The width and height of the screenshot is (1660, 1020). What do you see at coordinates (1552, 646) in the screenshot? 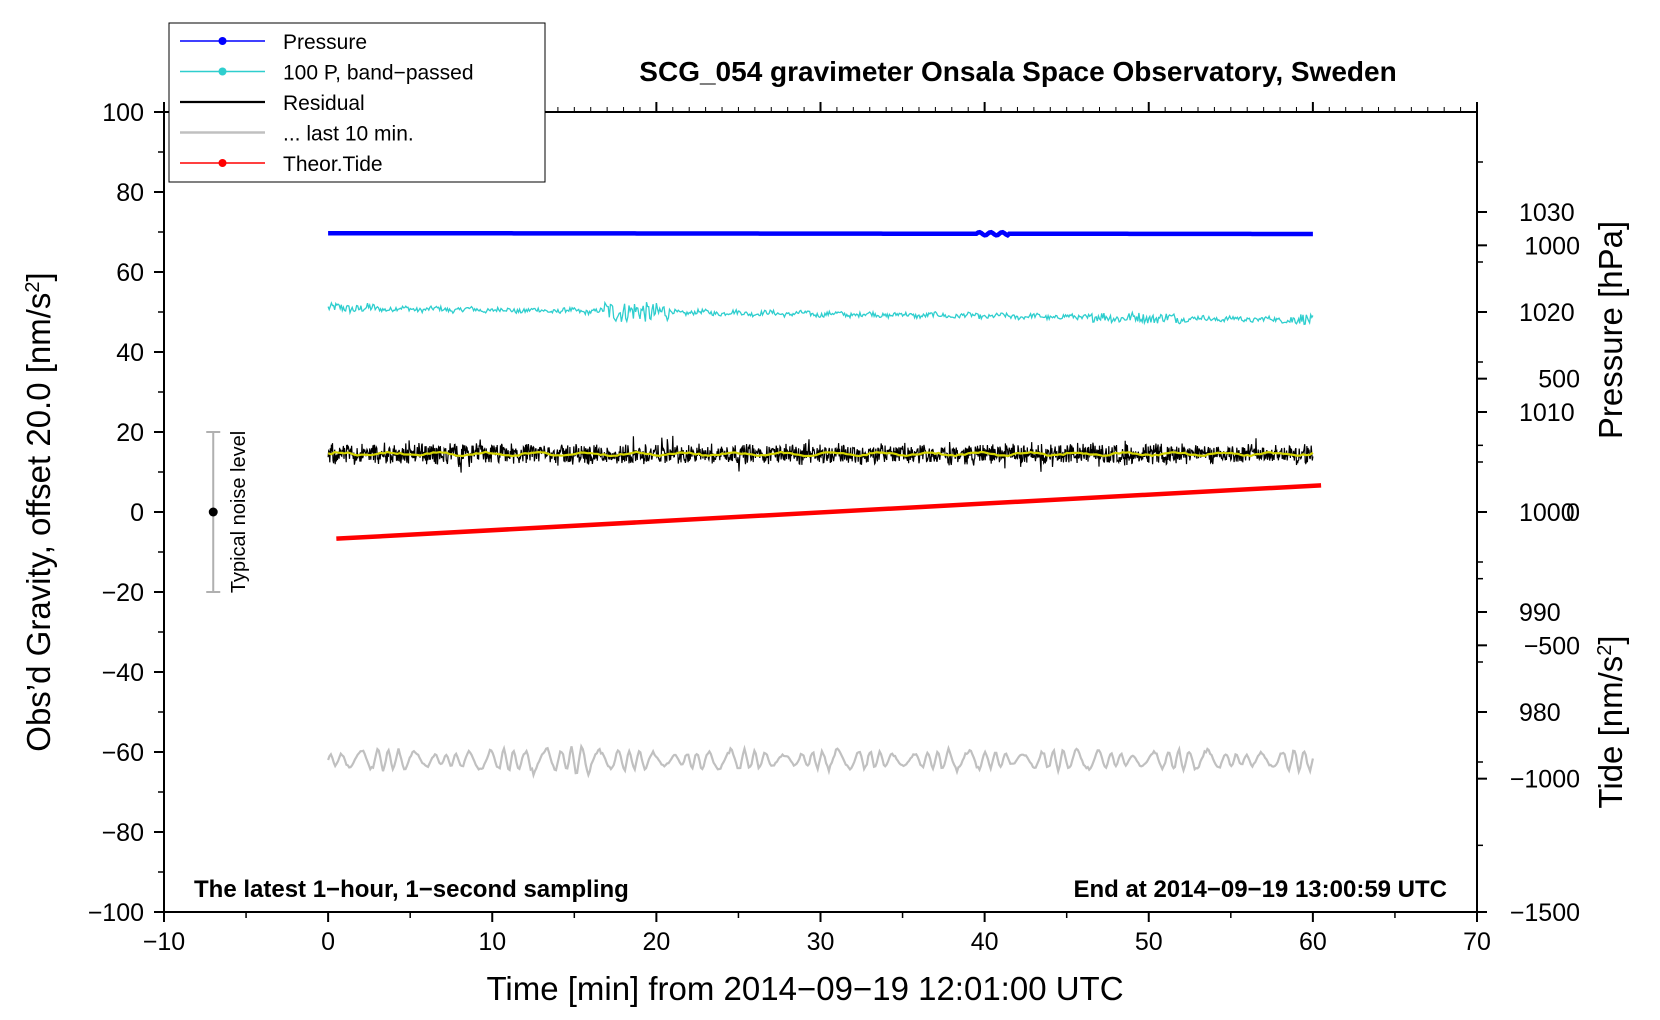
I see `tide-tick-label: −500` at bounding box center [1552, 646].